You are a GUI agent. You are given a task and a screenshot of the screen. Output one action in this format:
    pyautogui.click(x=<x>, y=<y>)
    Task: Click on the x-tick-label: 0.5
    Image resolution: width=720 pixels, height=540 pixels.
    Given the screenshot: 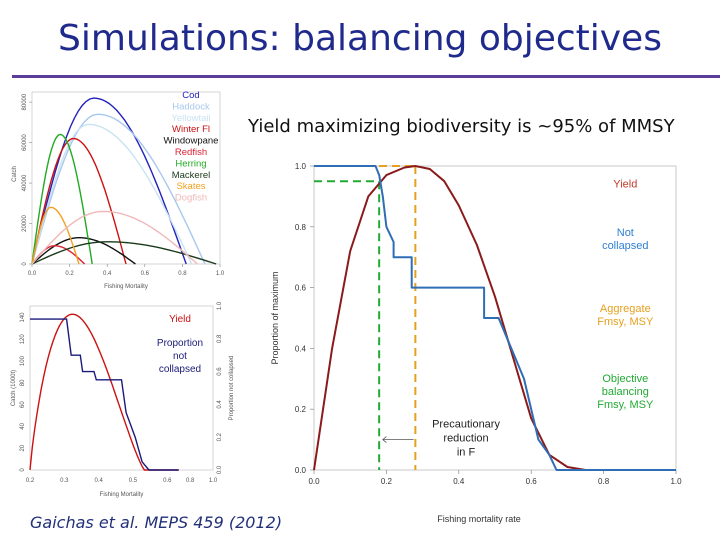 What is the action you would take?
    pyautogui.click(x=133, y=481)
    